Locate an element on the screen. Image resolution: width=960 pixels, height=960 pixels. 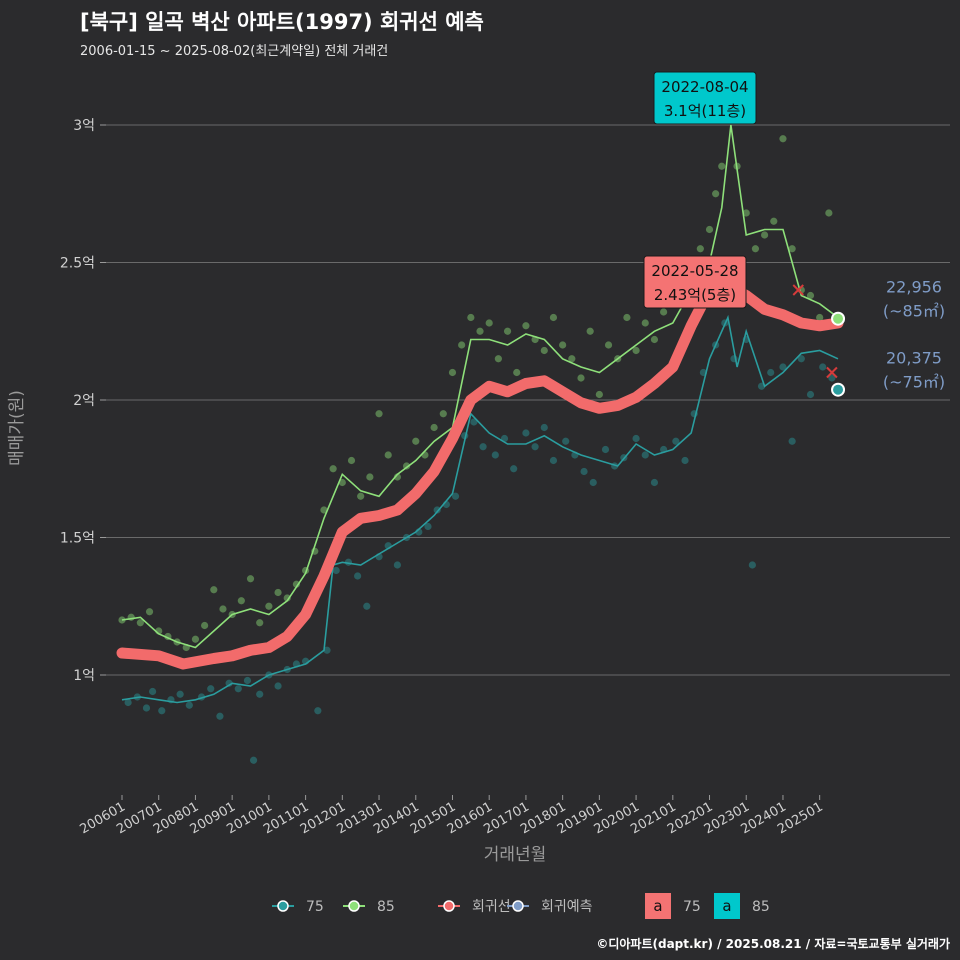
end-75-point is located at coordinates (838, 389).